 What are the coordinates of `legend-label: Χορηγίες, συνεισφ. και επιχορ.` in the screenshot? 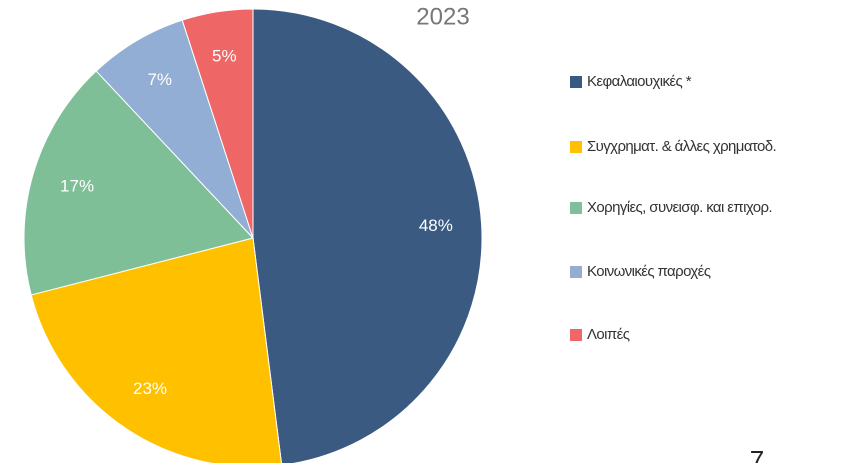 It's located at (679, 207).